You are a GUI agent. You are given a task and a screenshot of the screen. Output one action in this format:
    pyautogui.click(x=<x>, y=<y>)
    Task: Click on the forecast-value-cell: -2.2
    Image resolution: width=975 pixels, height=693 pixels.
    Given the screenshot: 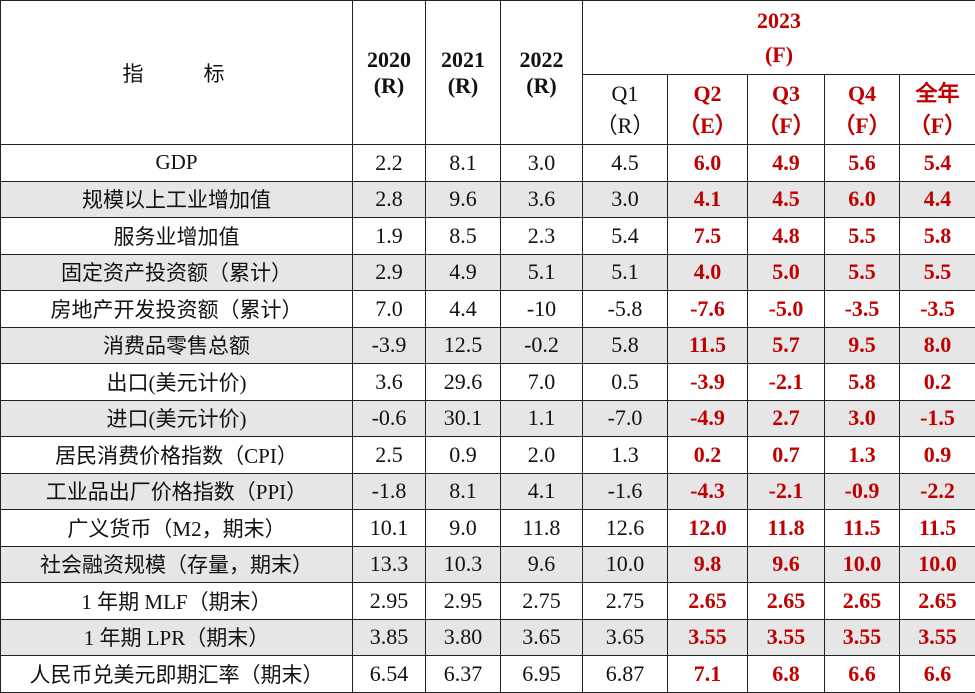 What is the action you would take?
    pyautogui.click(x=937, y=491)
    